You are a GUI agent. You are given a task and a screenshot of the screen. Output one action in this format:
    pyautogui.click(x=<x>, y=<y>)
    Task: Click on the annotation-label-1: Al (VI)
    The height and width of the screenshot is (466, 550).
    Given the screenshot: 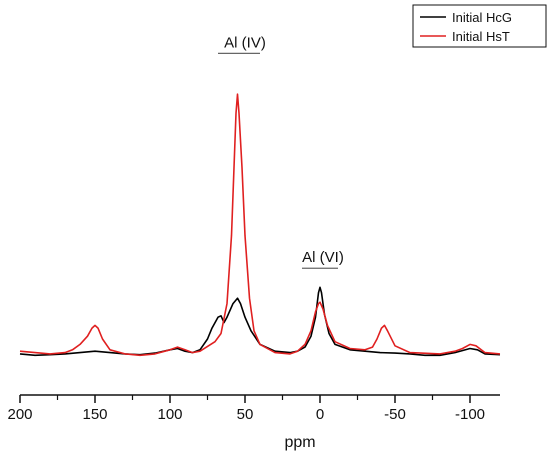 What is the action you would take?
    pyautogui.click(x=323, y=257)
    